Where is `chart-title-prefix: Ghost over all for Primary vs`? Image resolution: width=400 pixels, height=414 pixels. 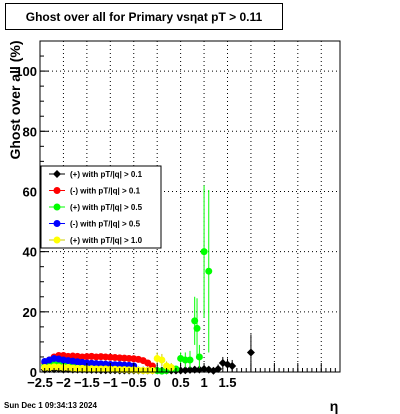 chart-title-prefix: Ghost over all for Primary vs is located at coordinates (107, 16).